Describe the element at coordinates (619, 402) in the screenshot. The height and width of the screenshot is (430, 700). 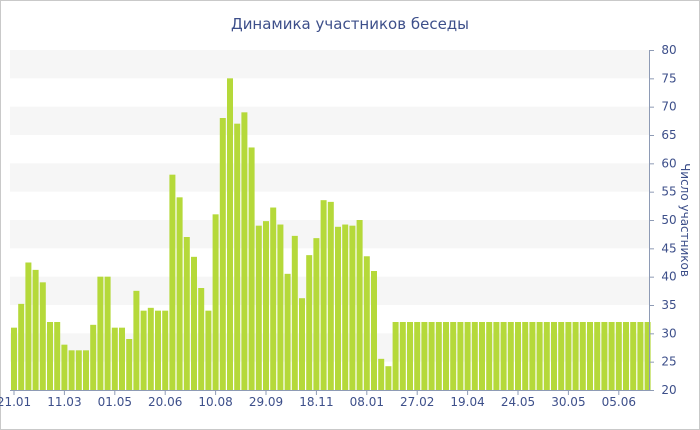
I see `x-tick-label: 05.06` at that location.